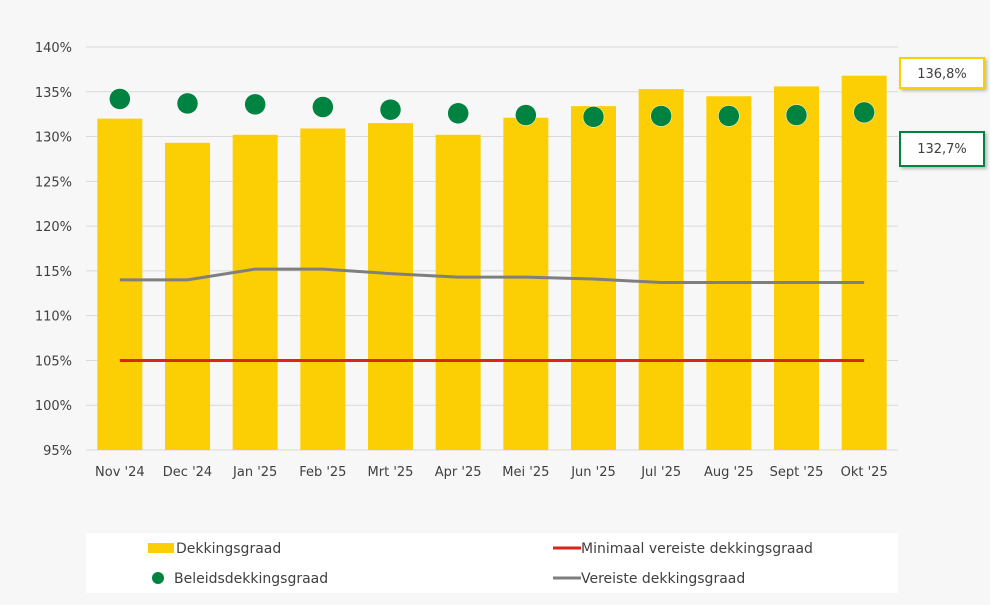 The width and height of the screenshot is (990, 605). I want to click on series-line, so click(492, 276).